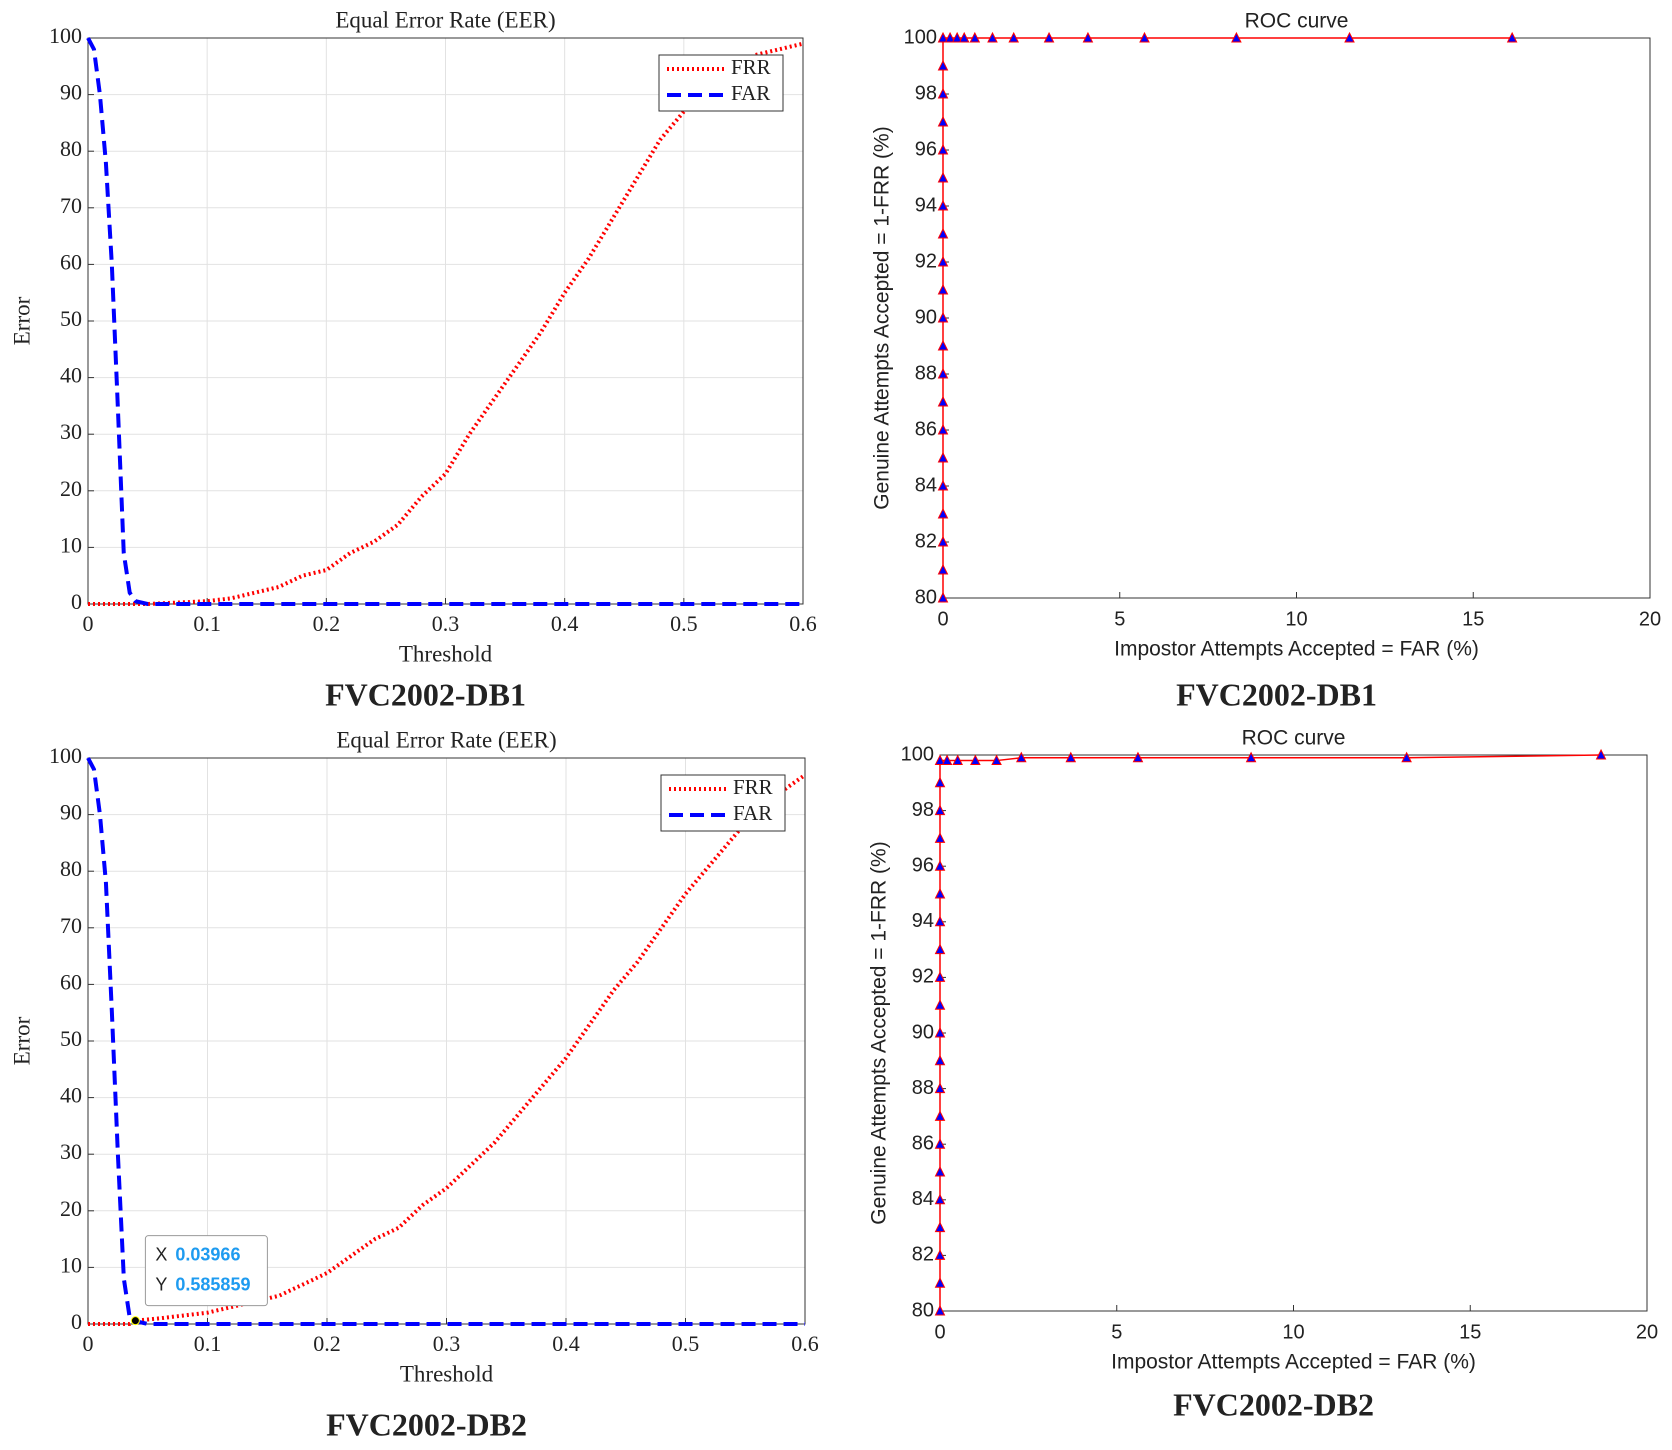  Describe the element at coordinates (71, 1151) in the screenshot. I see `y-tick-label: 30` at that location.